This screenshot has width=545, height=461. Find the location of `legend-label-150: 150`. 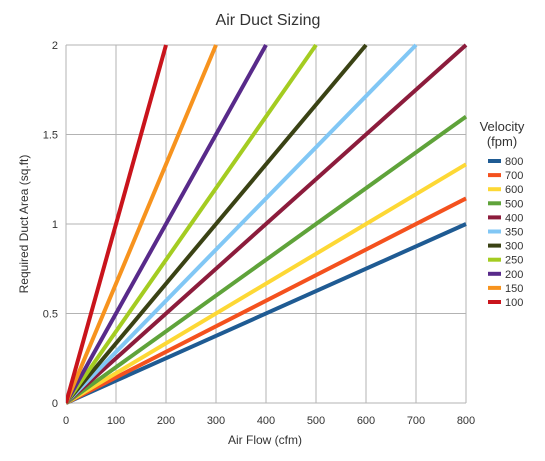

legend-label-150: 150 is located at coordinates (514, 289).